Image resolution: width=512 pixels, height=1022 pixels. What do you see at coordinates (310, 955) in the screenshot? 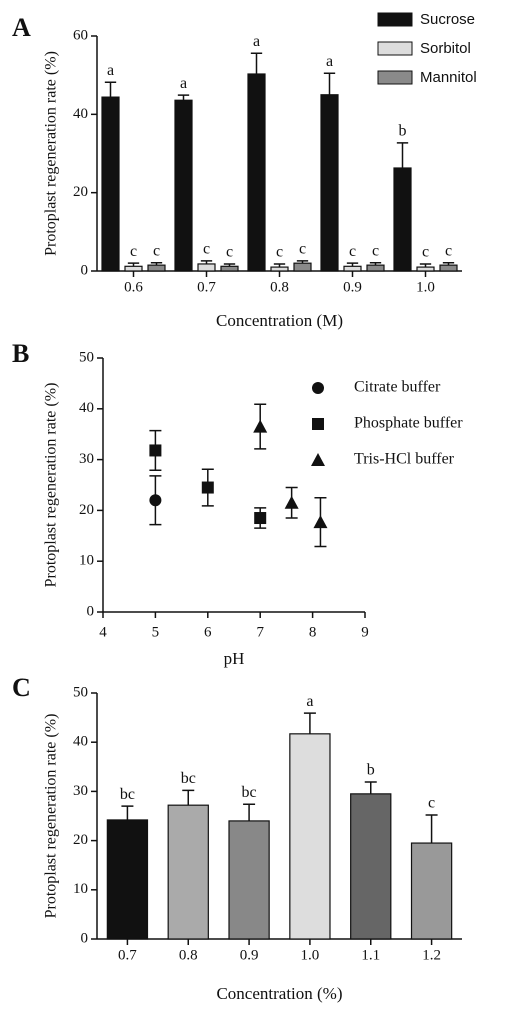
I see `x-tick-label: 1.0` at bounding box center [310, 955].